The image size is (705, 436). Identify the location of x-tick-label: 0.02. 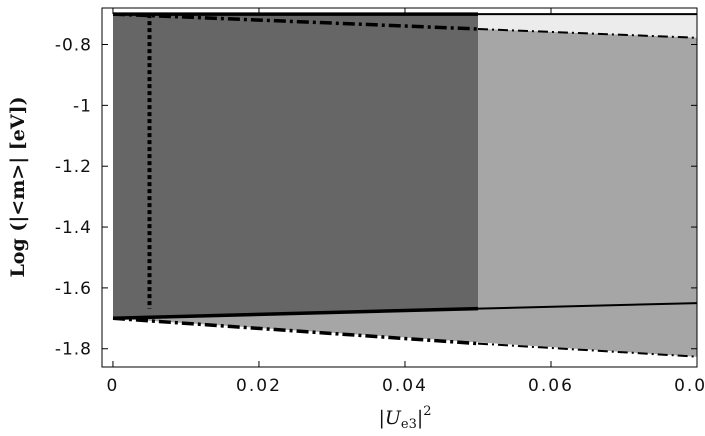
(259, 386).